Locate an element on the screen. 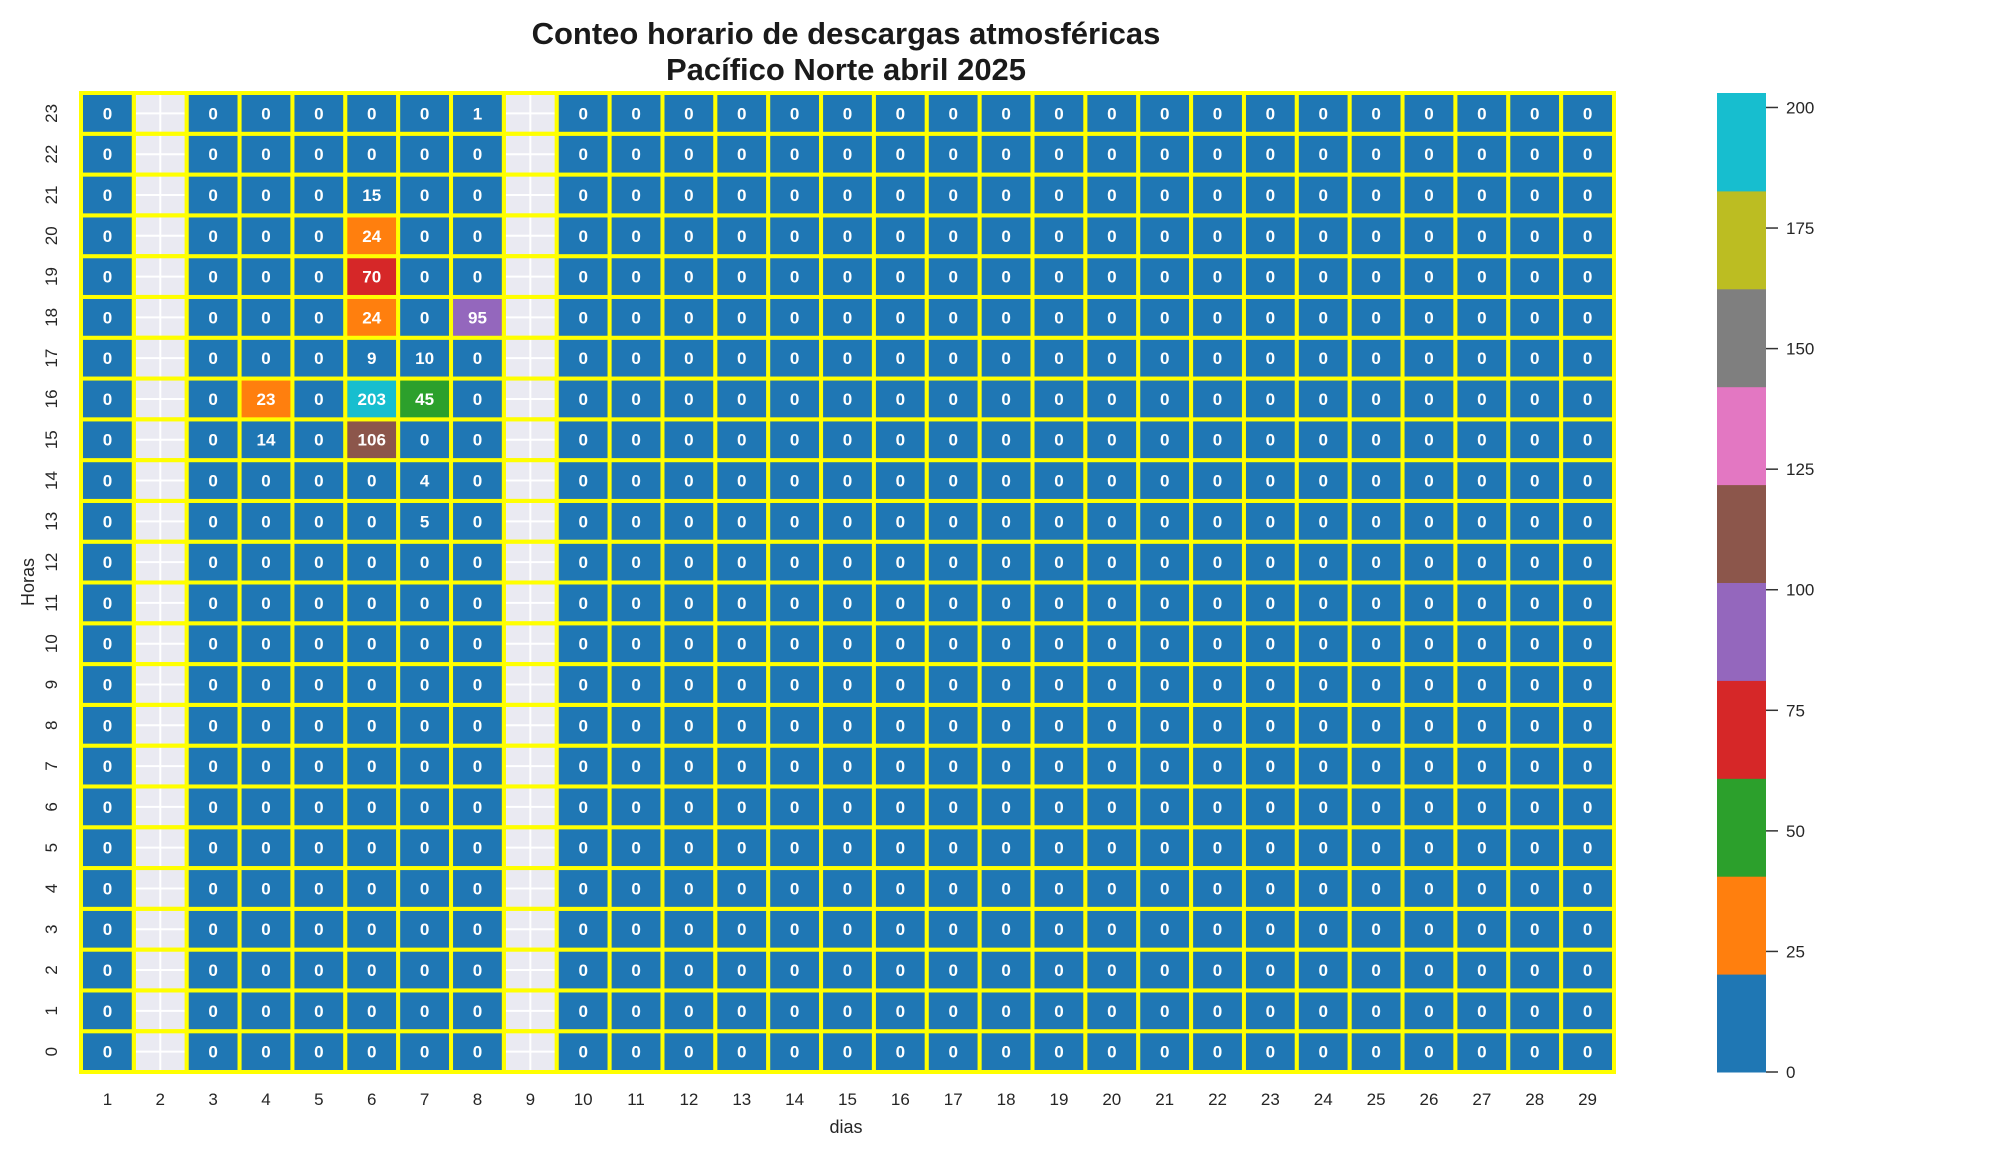 The image size is (2016, 1152). cell-value-label: 106 is located at coordinates (372, 440).